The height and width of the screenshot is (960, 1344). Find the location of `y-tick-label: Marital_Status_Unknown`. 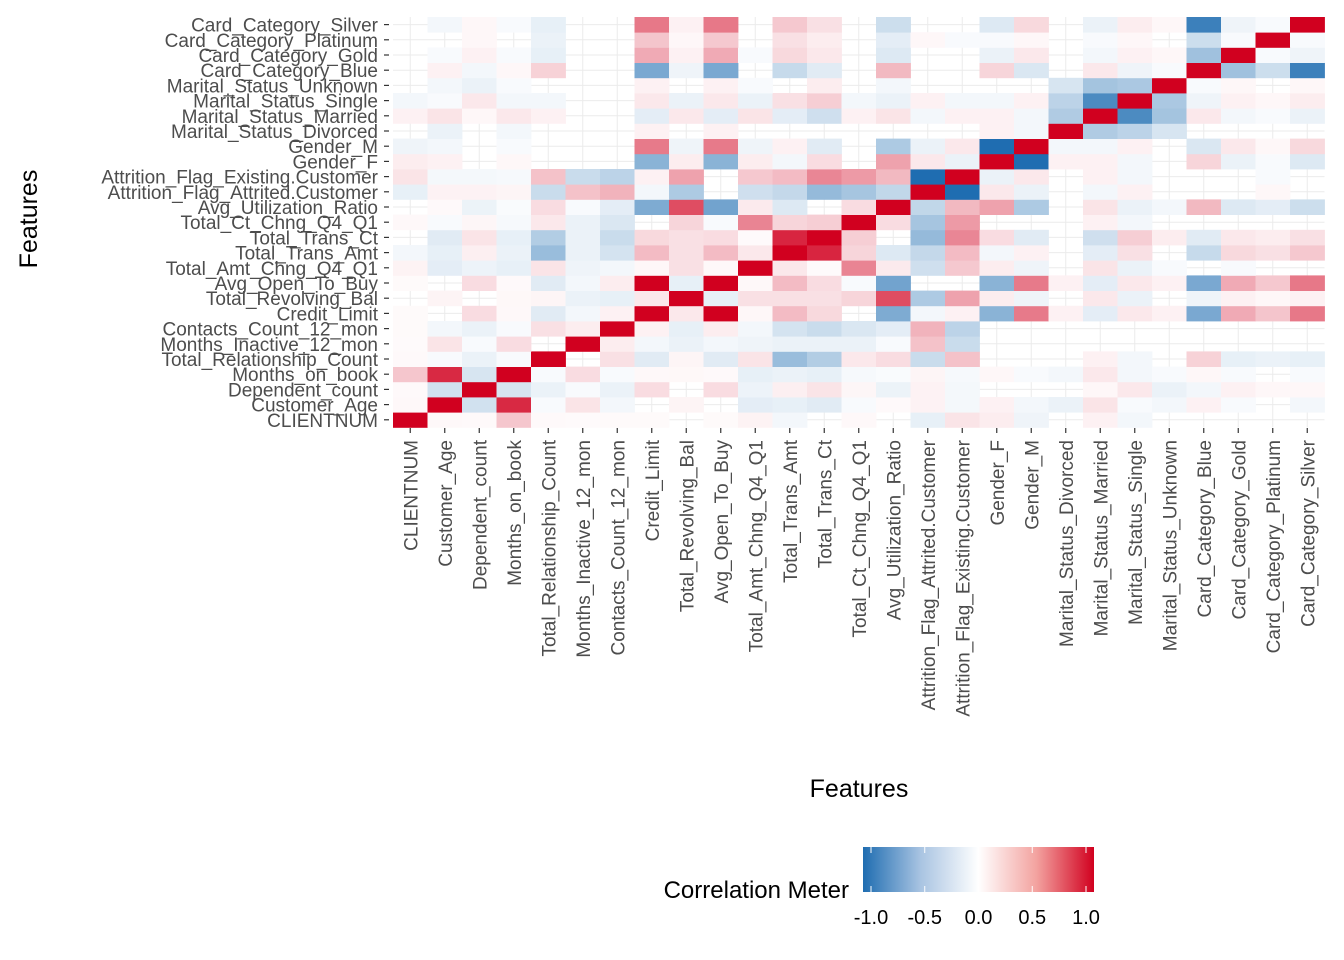

y-tick-label: Marital_Status_Unknown is located at coordinates (272, 86).